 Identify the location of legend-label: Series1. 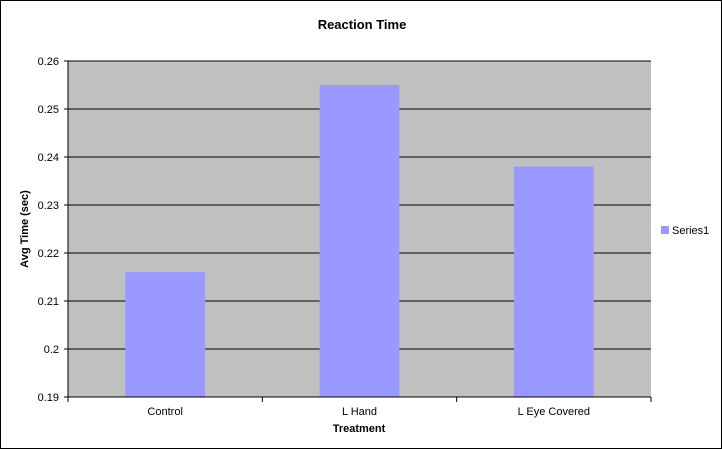
(690, 231).